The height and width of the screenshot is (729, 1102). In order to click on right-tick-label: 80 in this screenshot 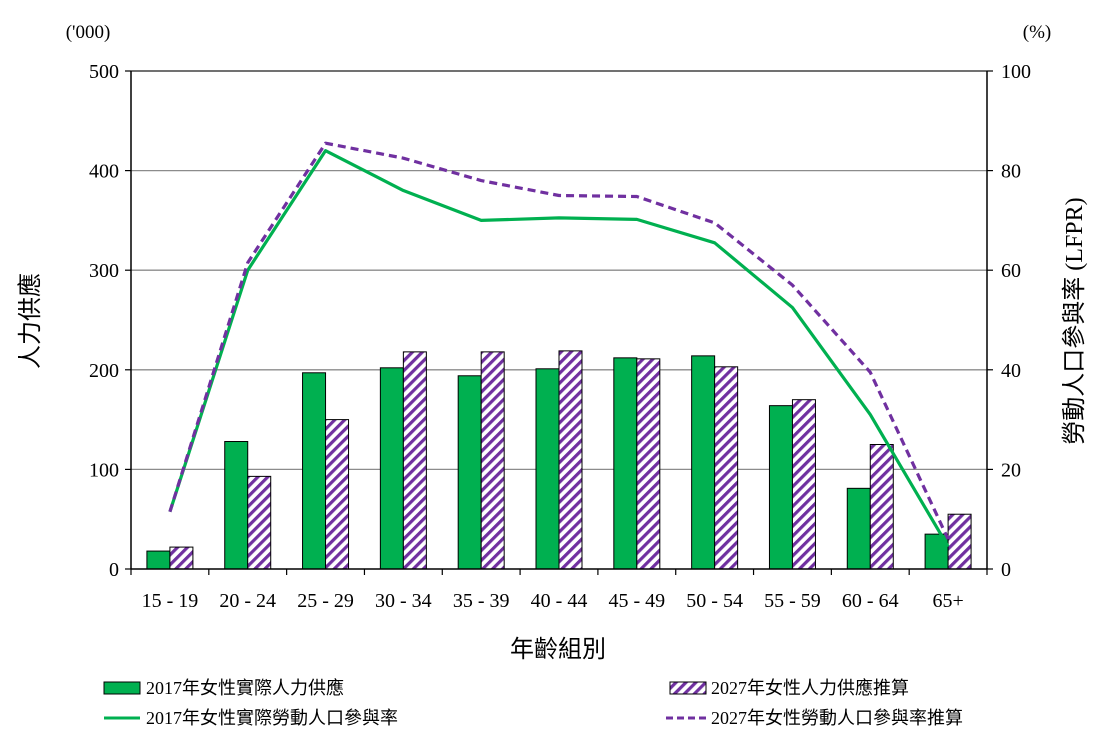, I will do `click(1011, 172)`.